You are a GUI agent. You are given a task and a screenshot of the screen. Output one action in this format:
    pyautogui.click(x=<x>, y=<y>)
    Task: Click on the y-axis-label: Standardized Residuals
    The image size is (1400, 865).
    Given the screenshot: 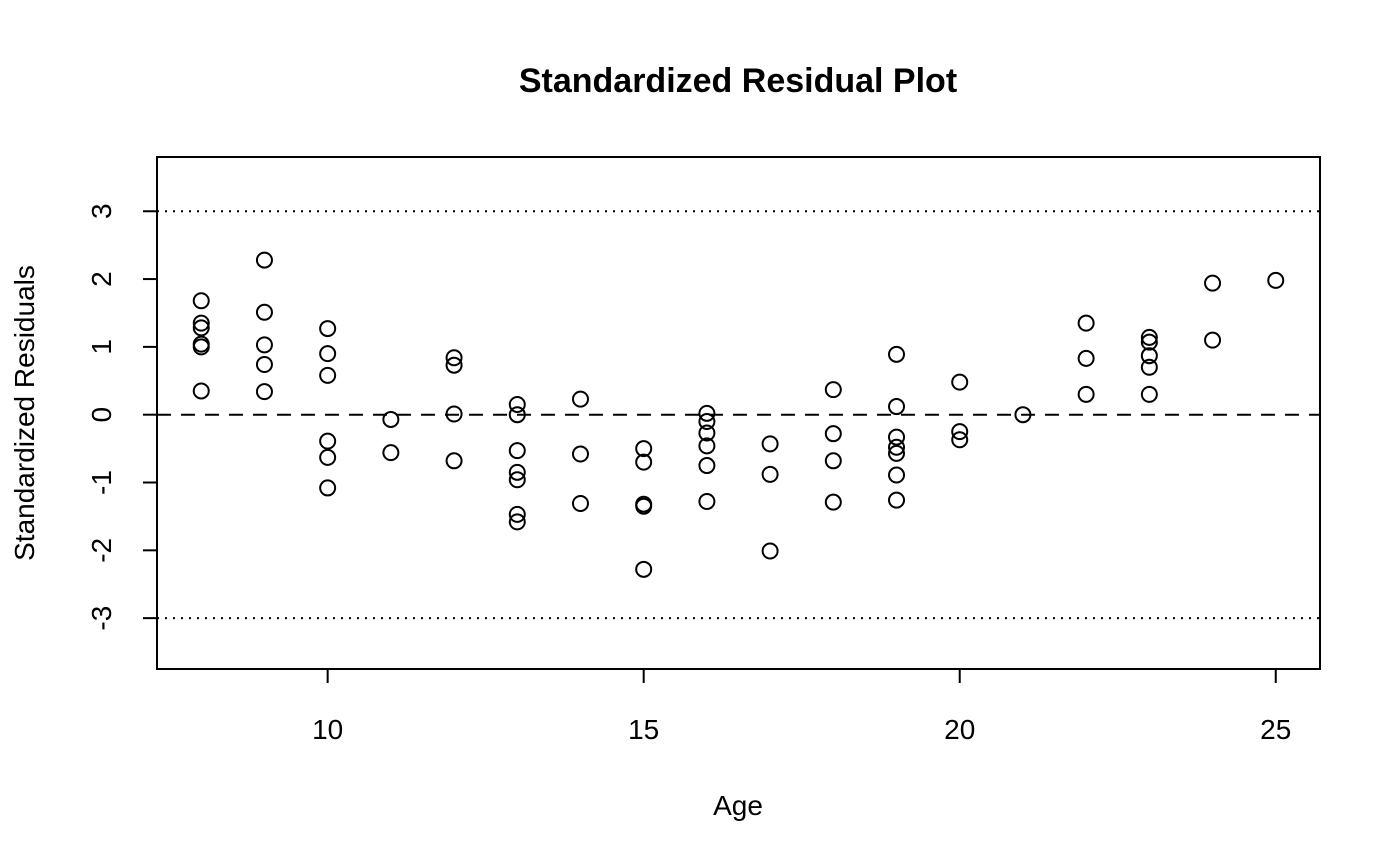 What is the action you would take?
    pyautogui.click(x=24, y=413)
    